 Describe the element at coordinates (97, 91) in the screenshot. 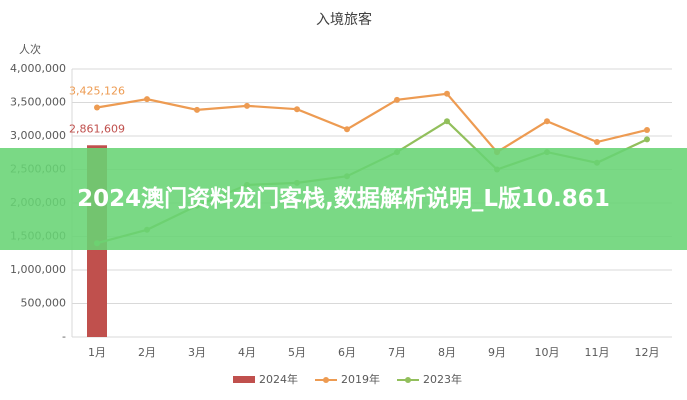

I see `data-label: 3,425,126` at that location.